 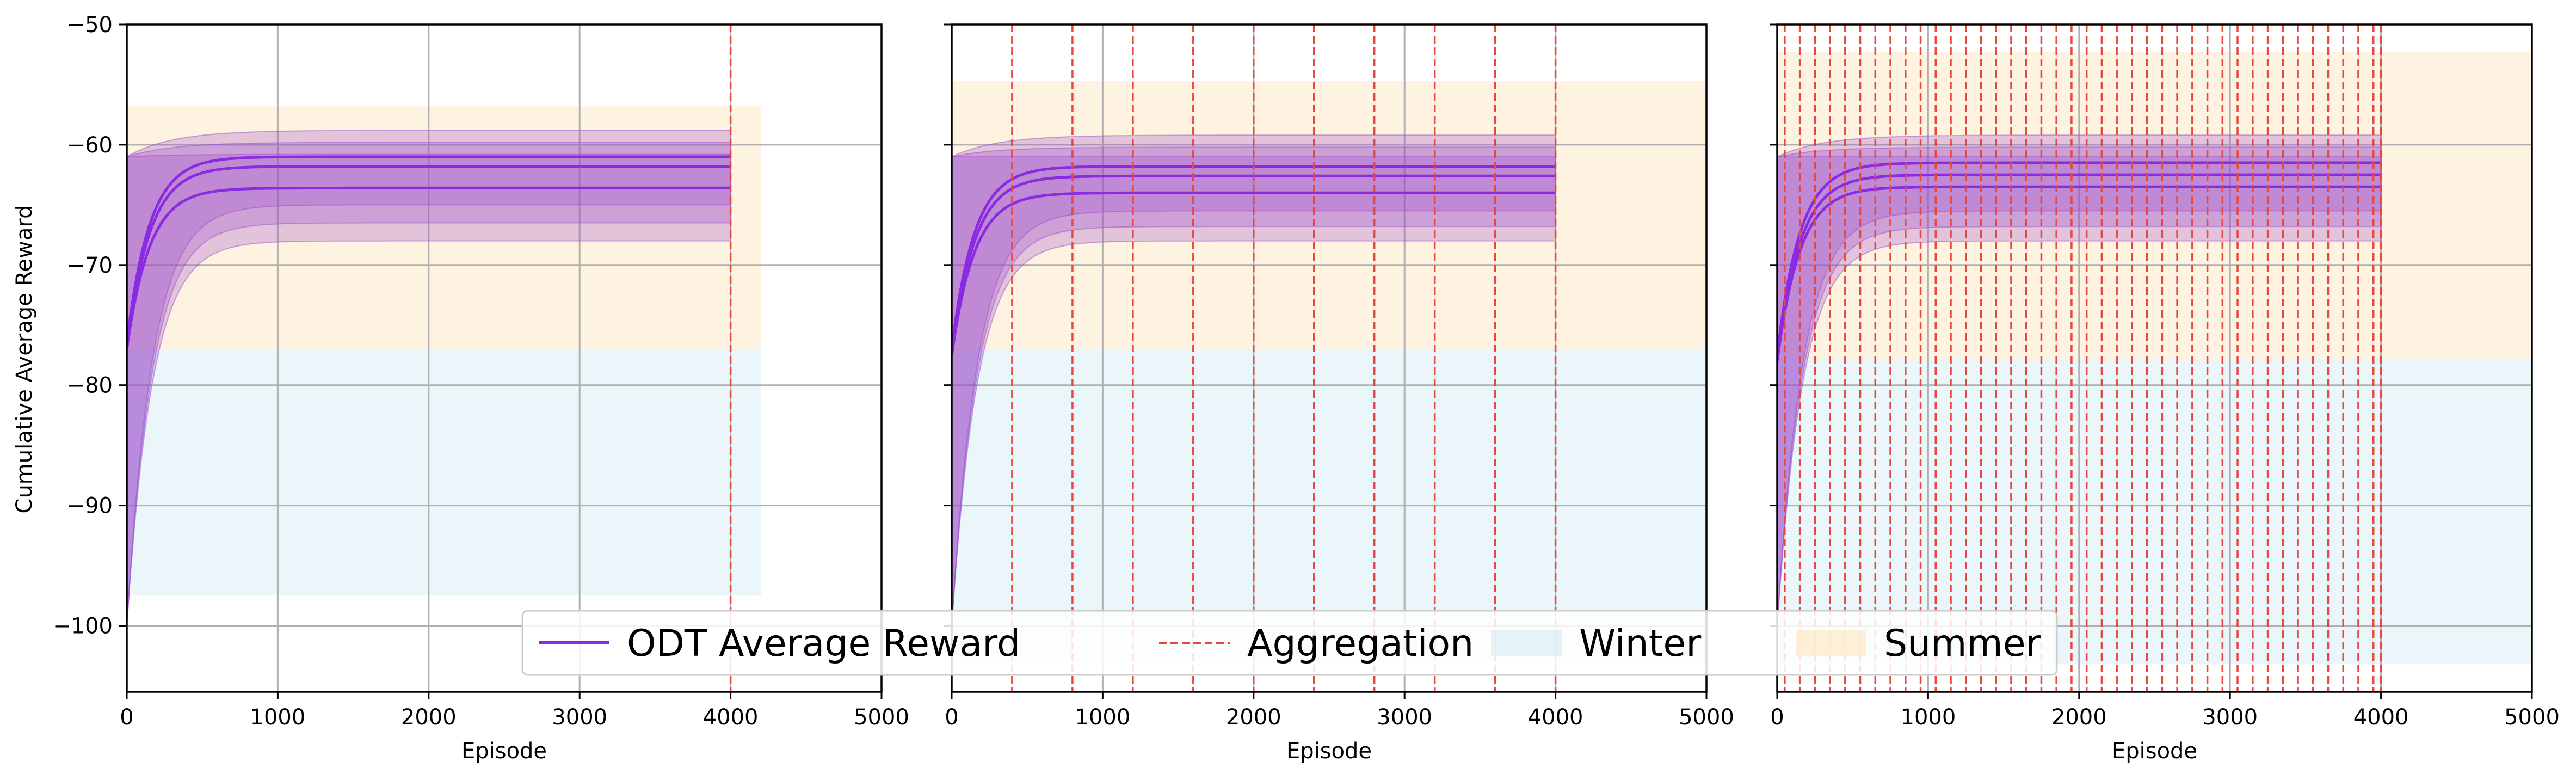 What do you see at coordinates (24, 359) in the screenshot?
I see `y-axis-label: Cumulative Average Reward` at bounding box center [24, 359].